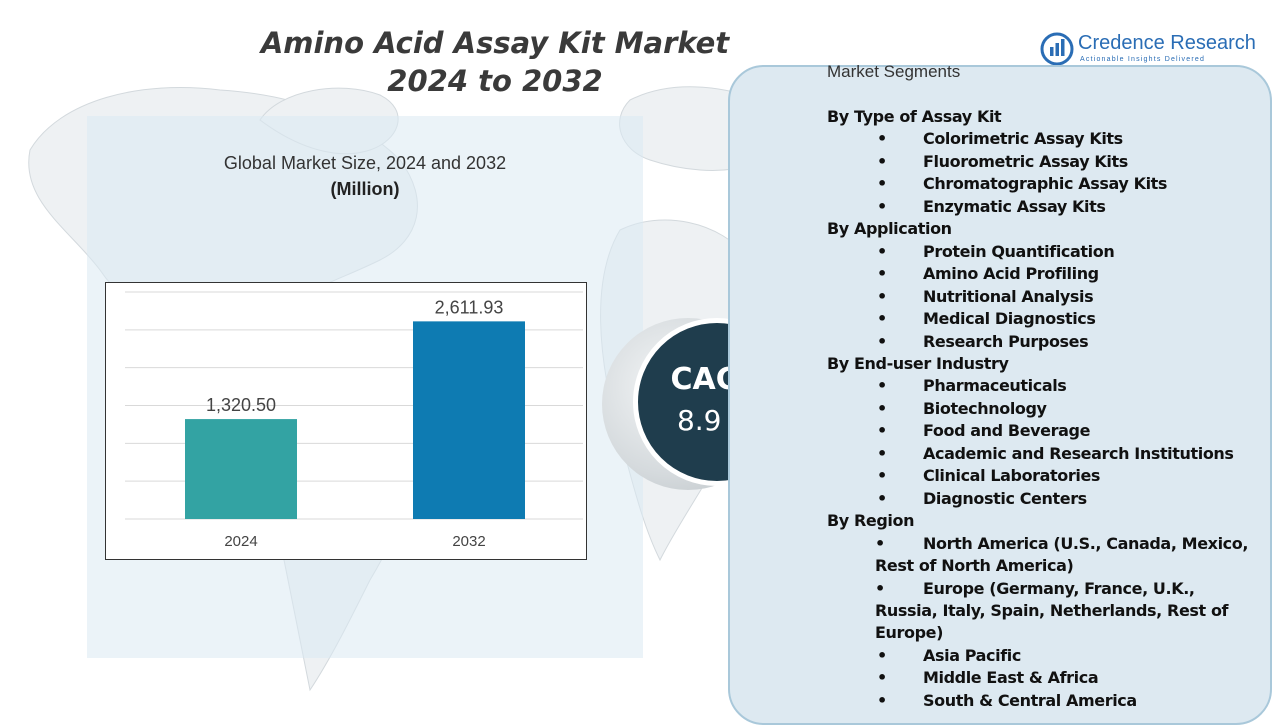 The width and height of the screenshot is (1280, 725). I want to click on bar-2032, so click(469, 420).